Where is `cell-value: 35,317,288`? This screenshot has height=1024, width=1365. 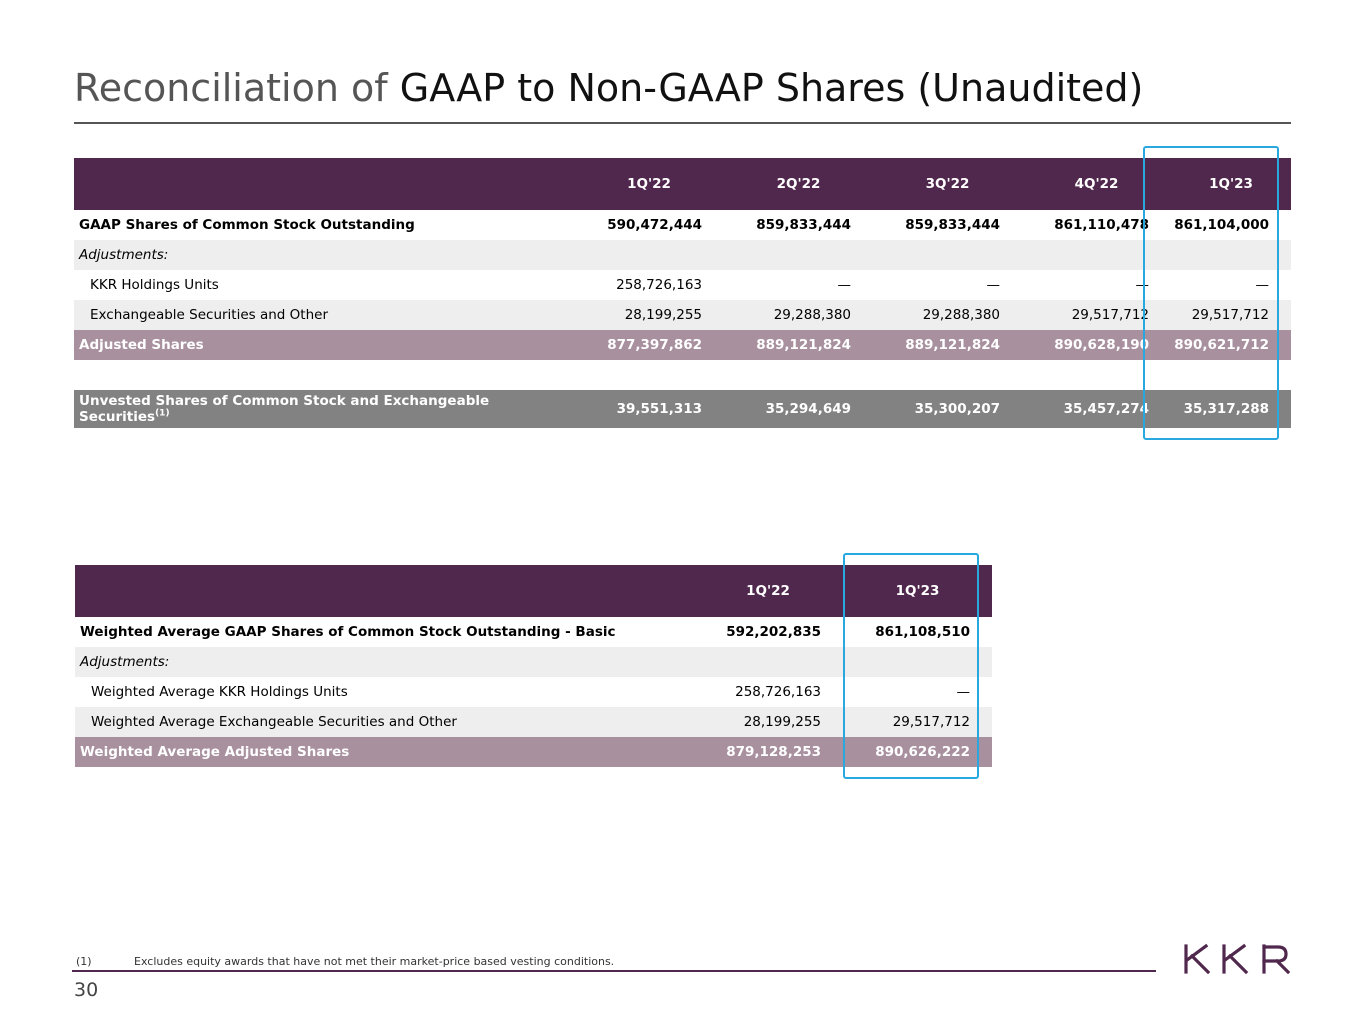
cell-value: 35,317,288 is located at coordinates (1231, 409).